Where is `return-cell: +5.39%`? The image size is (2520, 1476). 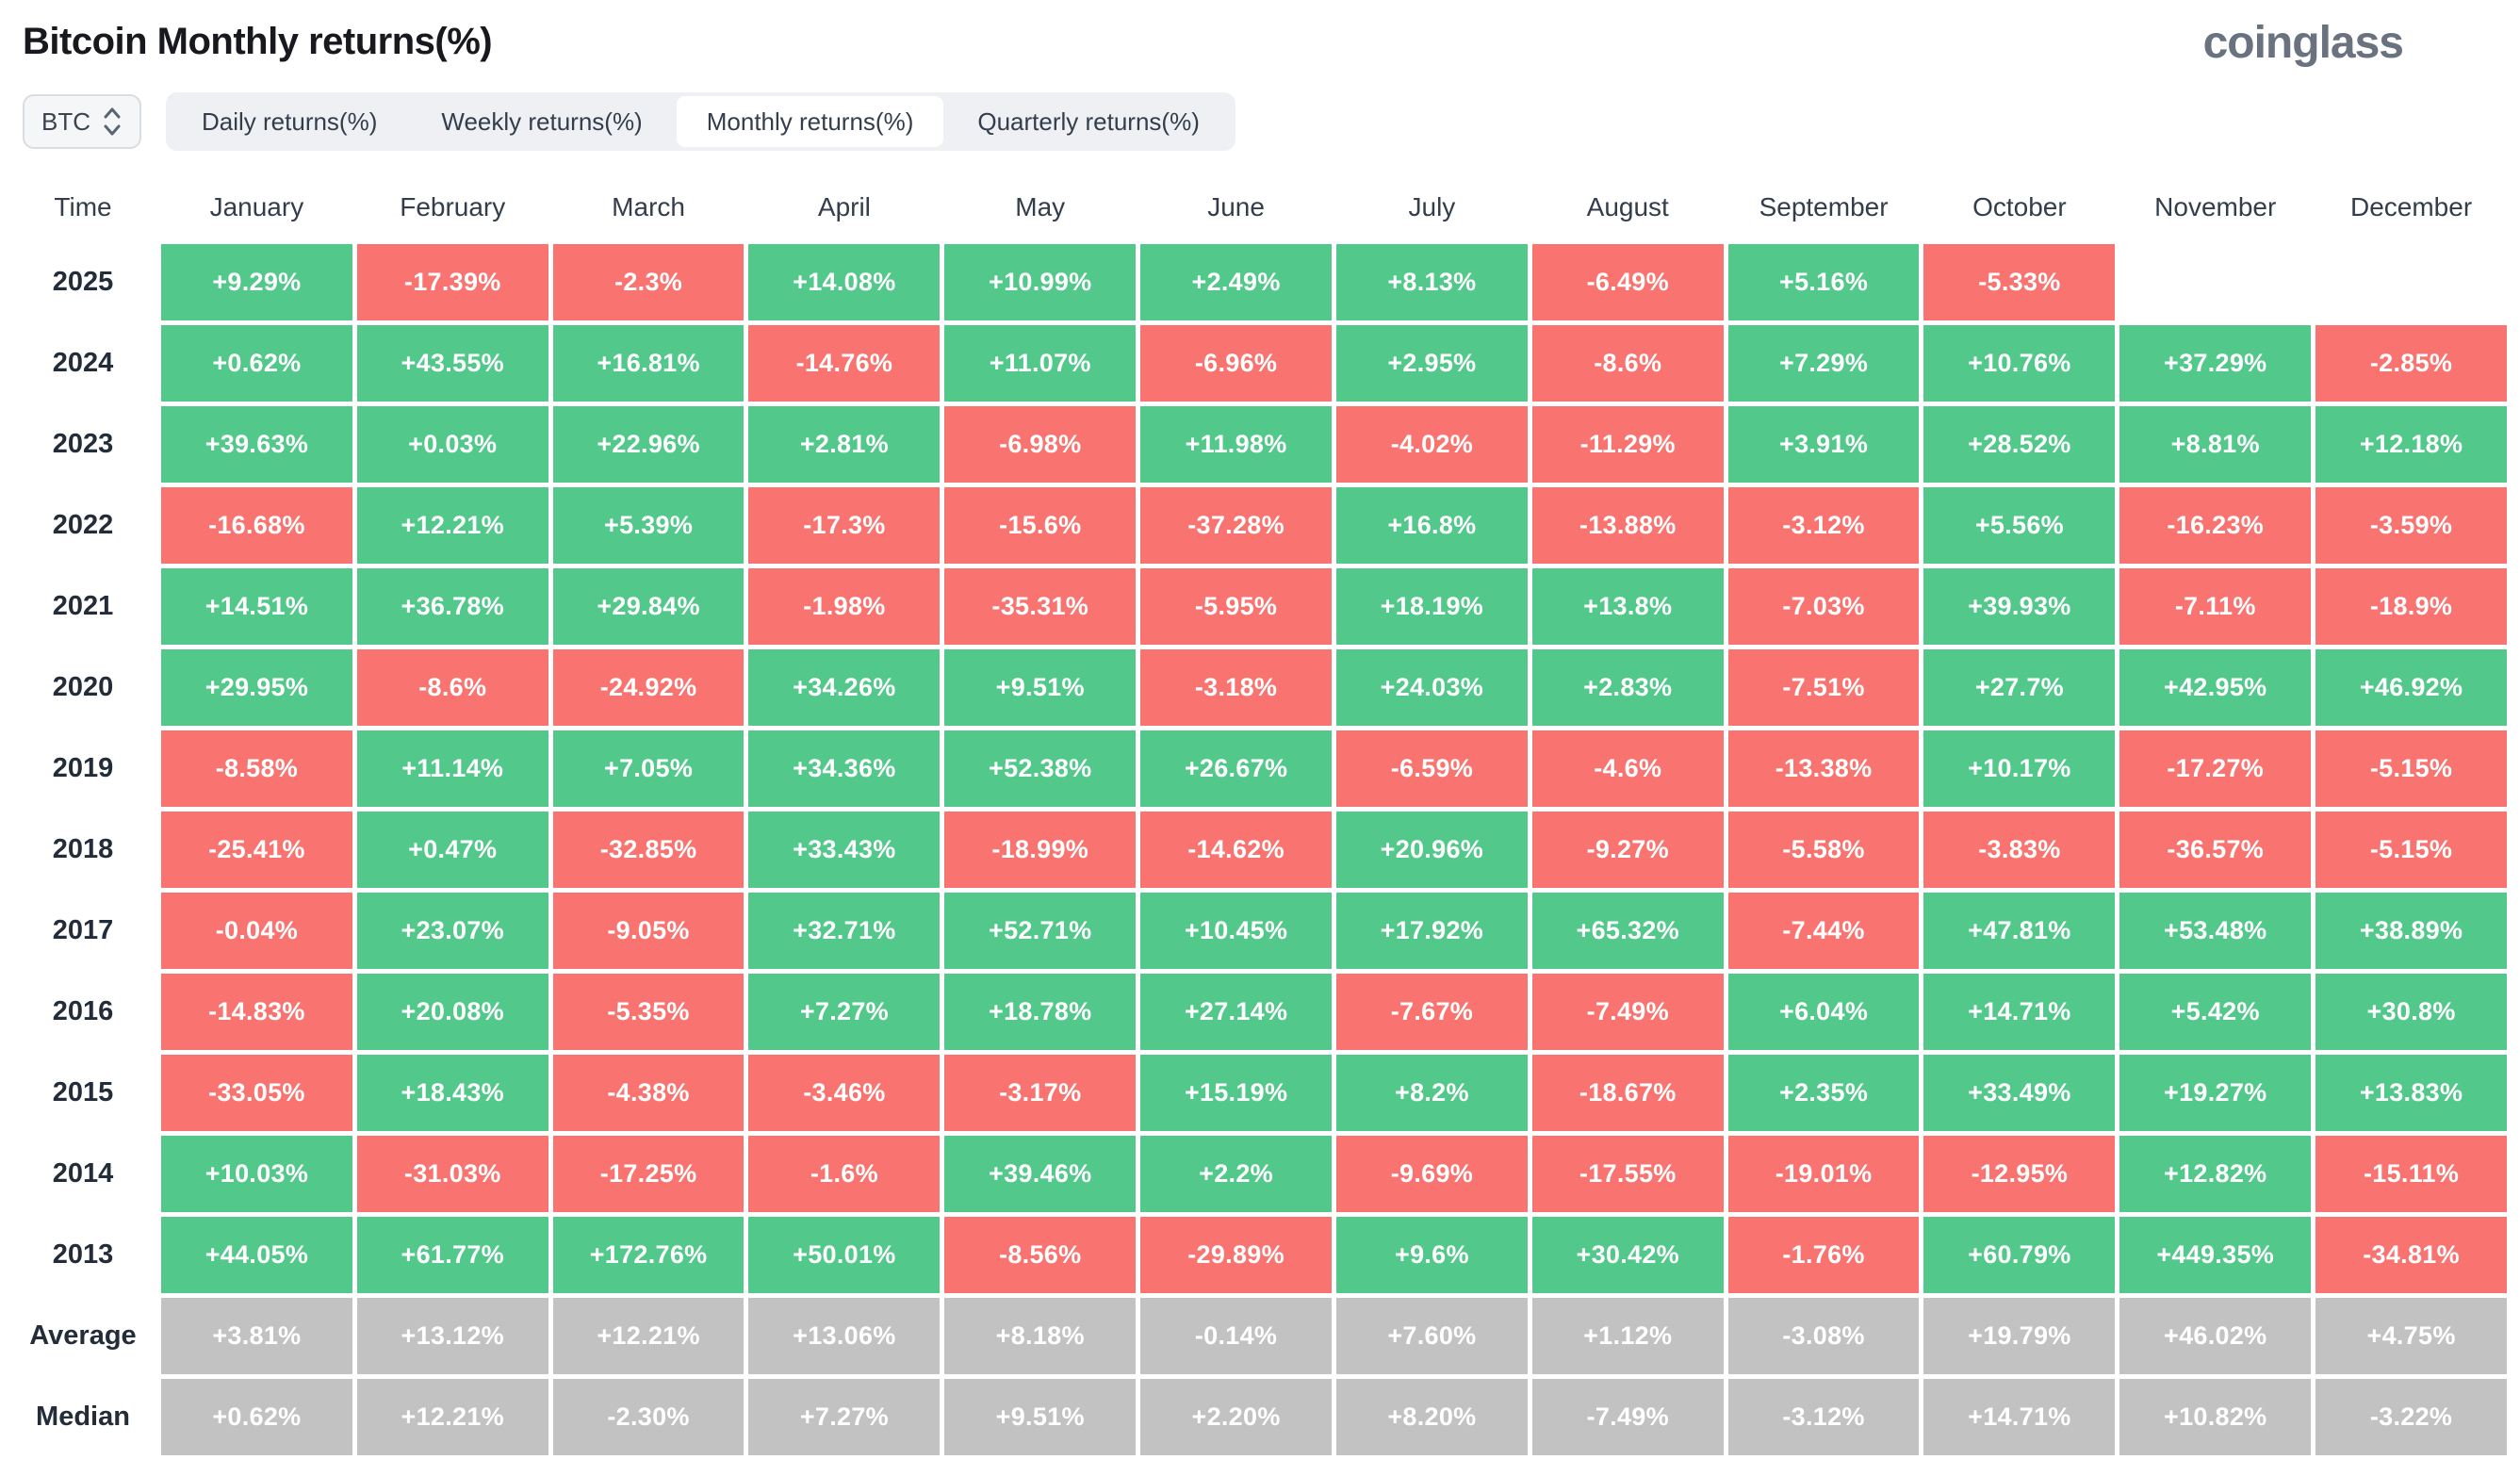 return-cell: +5.39% is located at coordinates (648, 525).